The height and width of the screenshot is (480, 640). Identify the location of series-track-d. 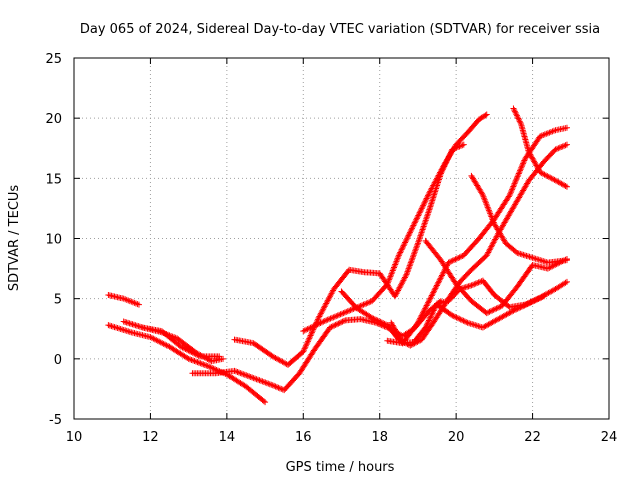
(183, 344).